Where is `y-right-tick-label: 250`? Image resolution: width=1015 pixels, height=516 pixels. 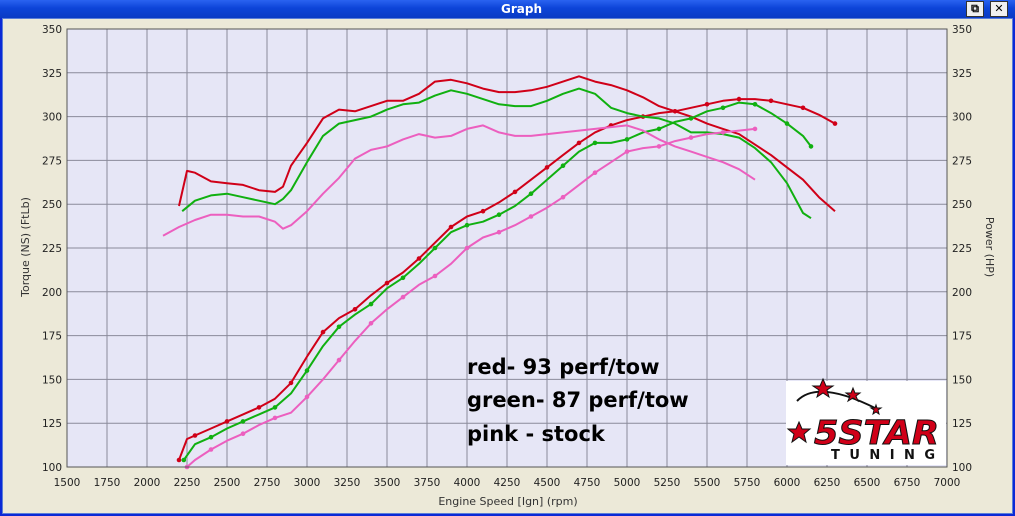 y-right-tick-label: 250 is located at coordinates (962, 205).